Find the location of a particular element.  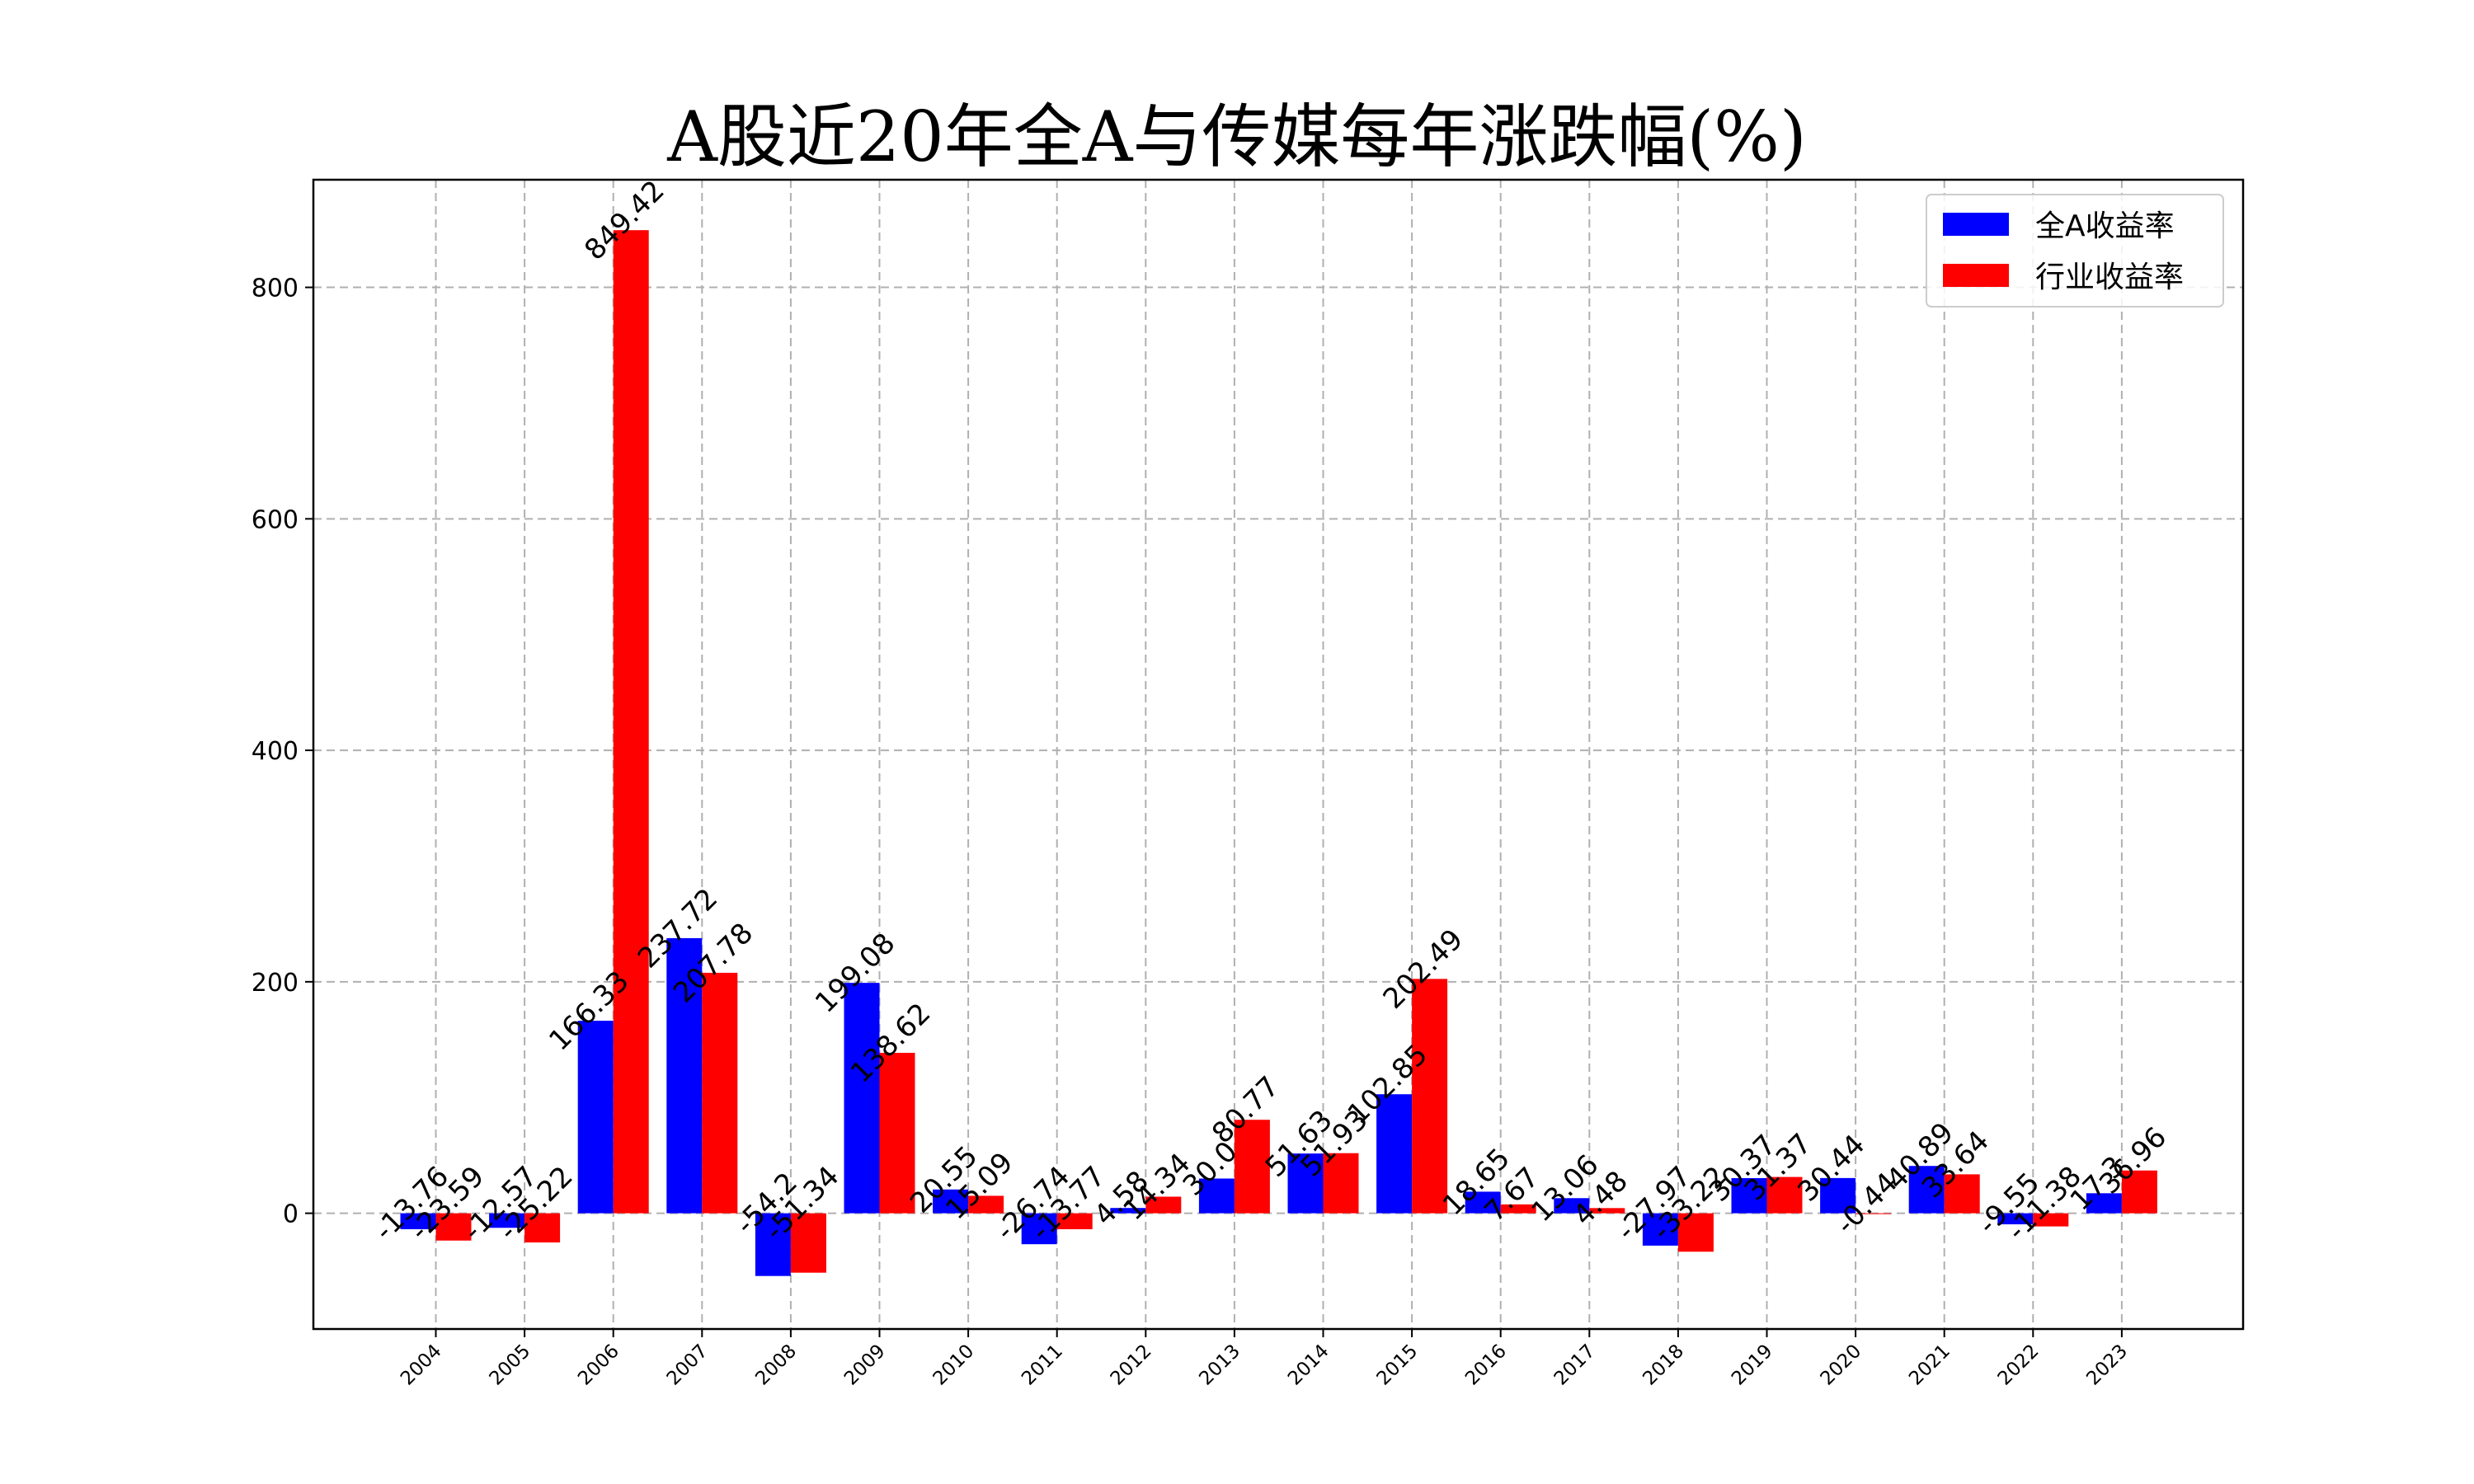

bar-all-a-2009 is located at coordinates (862, 1098).